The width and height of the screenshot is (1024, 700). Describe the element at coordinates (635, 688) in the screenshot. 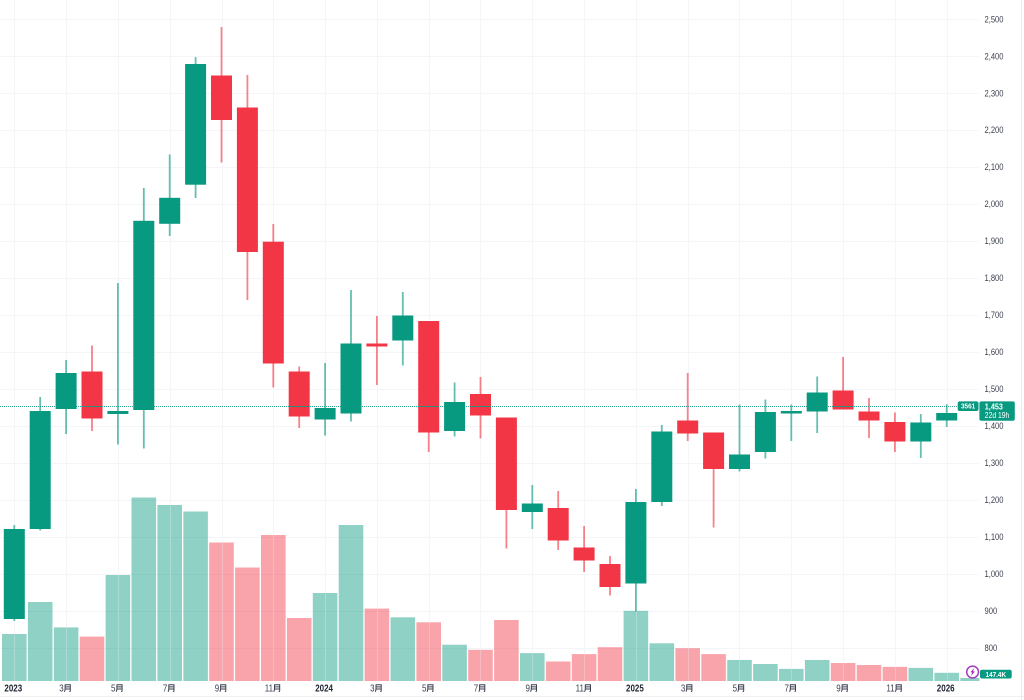

I see `svg-text: 2025` at that location.